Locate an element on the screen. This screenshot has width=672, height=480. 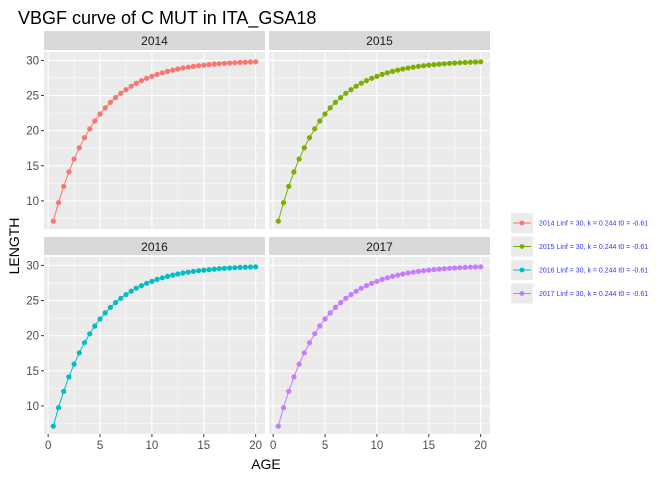
series-line-2015 is located at coordinates (379, 141).